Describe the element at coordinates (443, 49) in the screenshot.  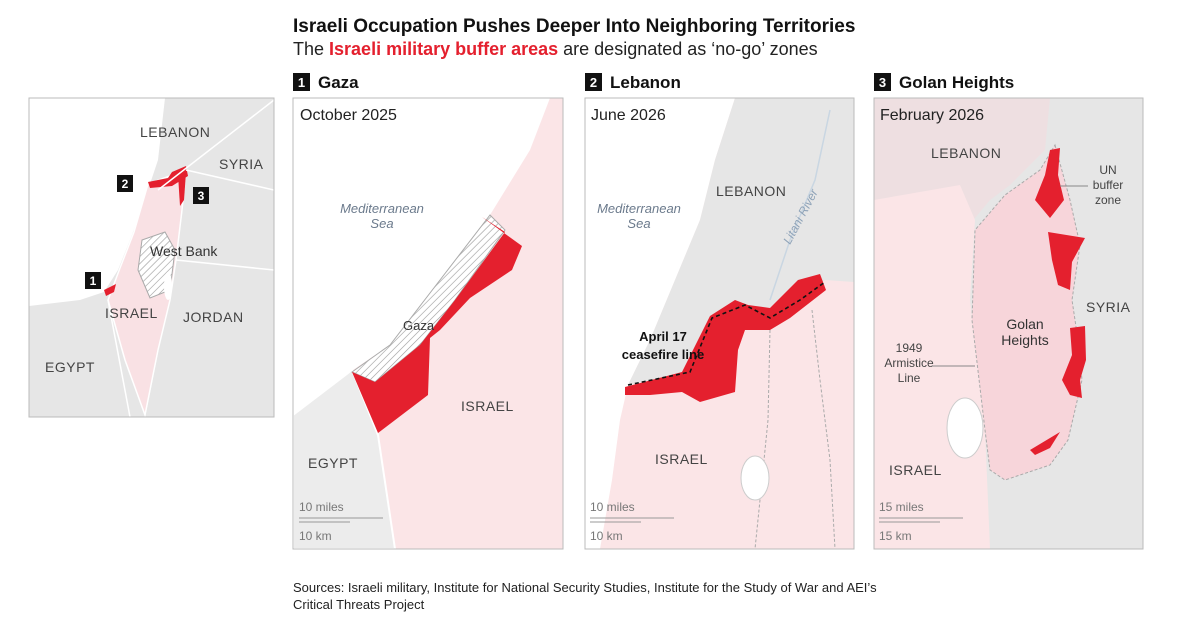
I see `subtitle-highlight: Israeli military buffer areas` at that location.